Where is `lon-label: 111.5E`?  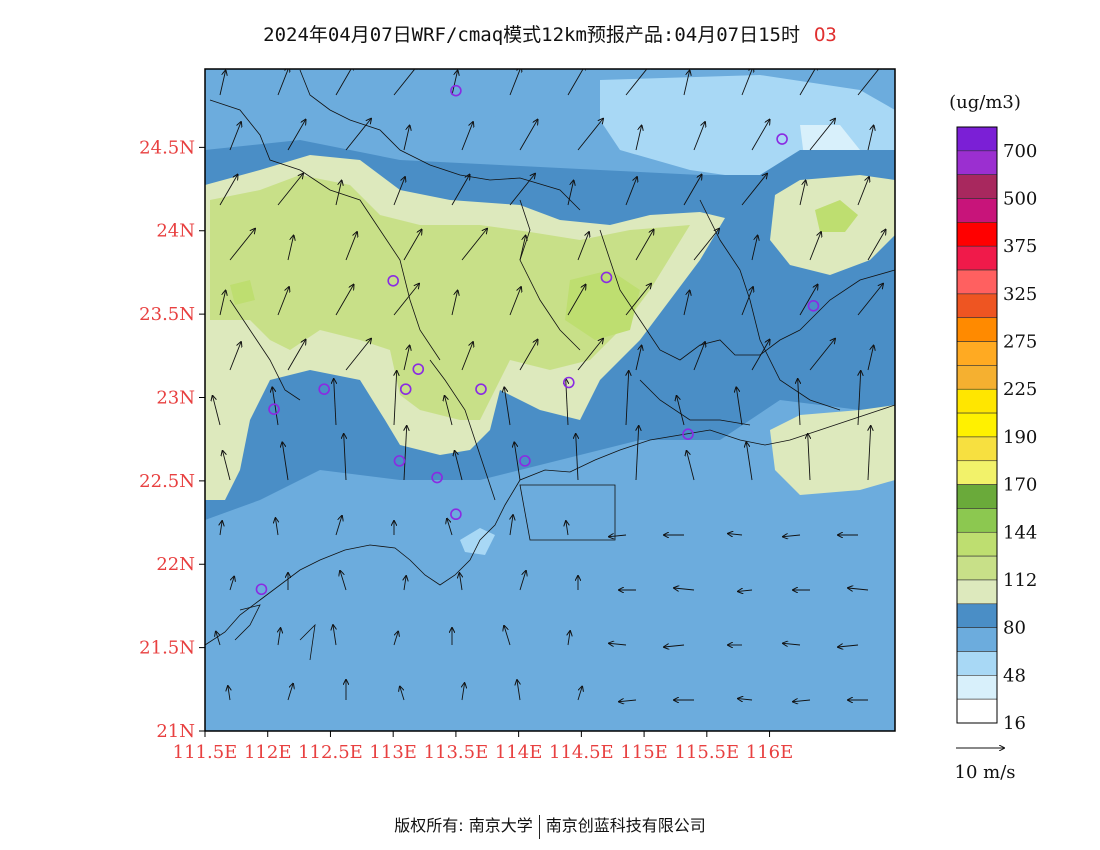 lon-label: 111.5E is located at coordinates (205, 752).